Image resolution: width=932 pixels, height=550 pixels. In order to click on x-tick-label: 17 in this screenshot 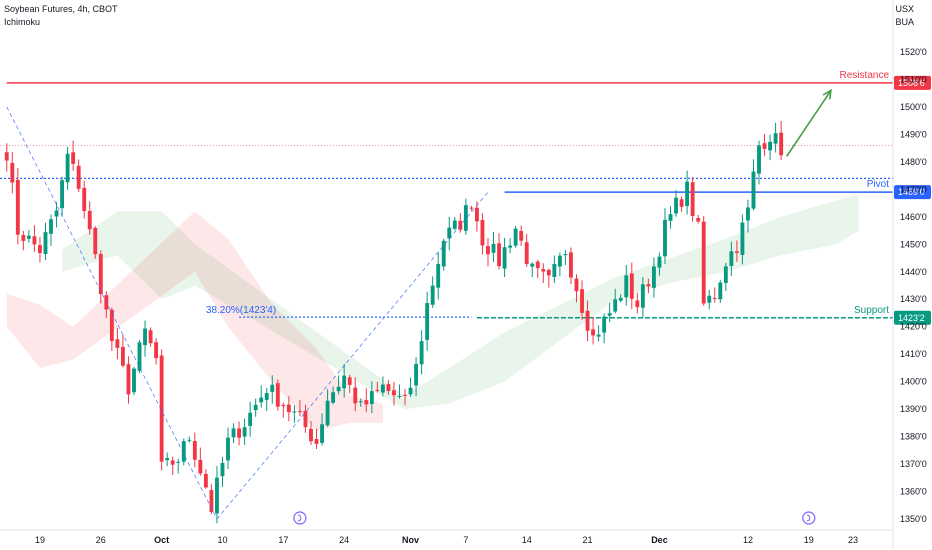, I will do `click(283, 540)`.